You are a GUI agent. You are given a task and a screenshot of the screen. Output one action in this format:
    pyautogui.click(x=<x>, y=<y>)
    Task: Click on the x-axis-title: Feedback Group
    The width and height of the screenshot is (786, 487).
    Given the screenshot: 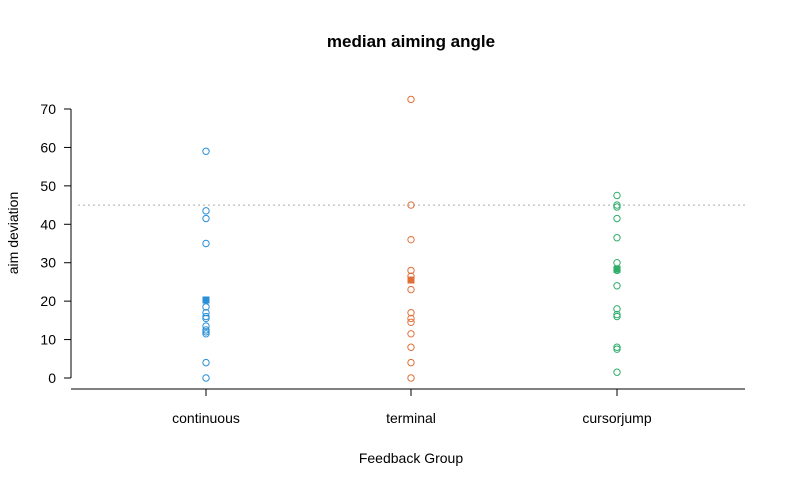 What is the action you would take?
    pyautogui.click(x=411, y=458)
    